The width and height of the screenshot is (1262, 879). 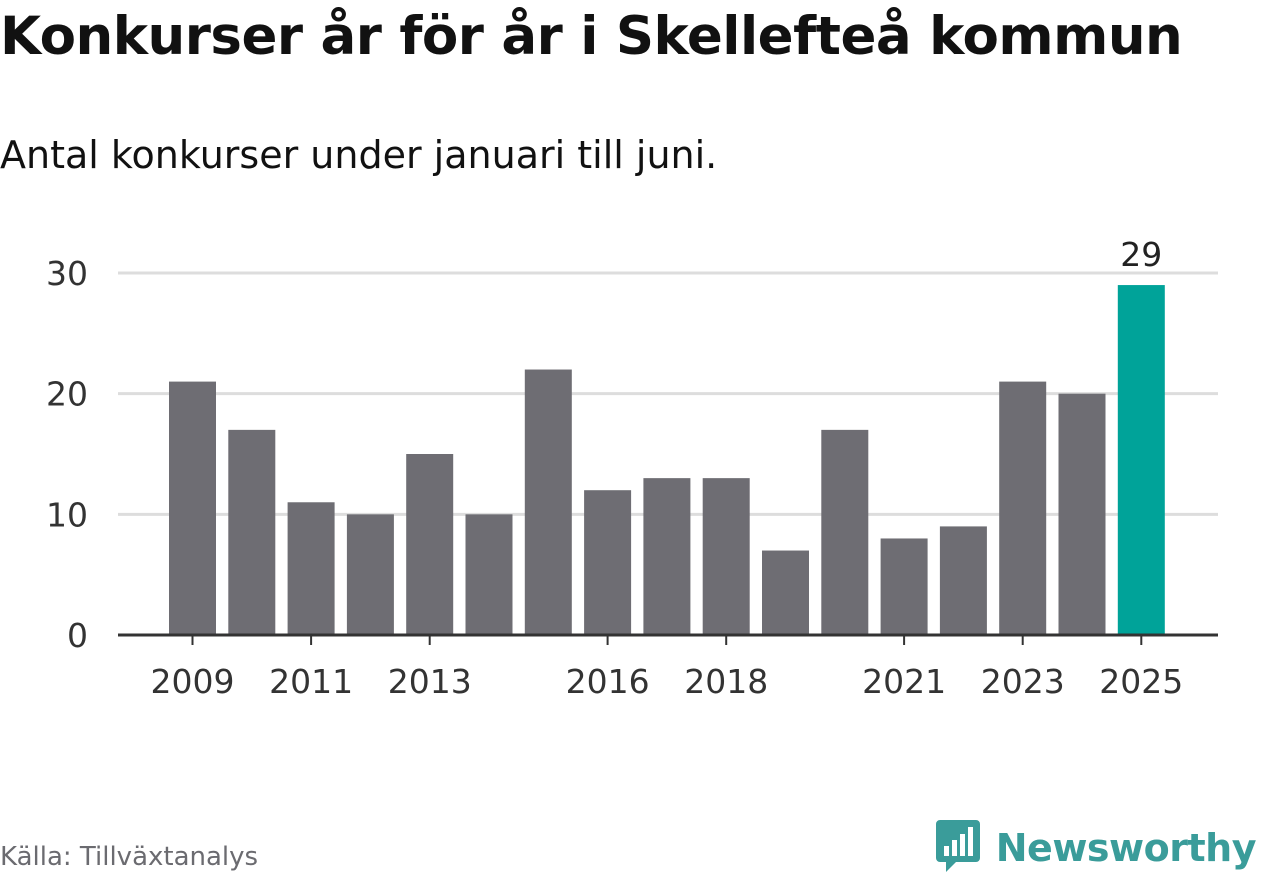 I want to click on page-subtitle: Antal konkurser under januari till juni., so click(x=359, y=155).